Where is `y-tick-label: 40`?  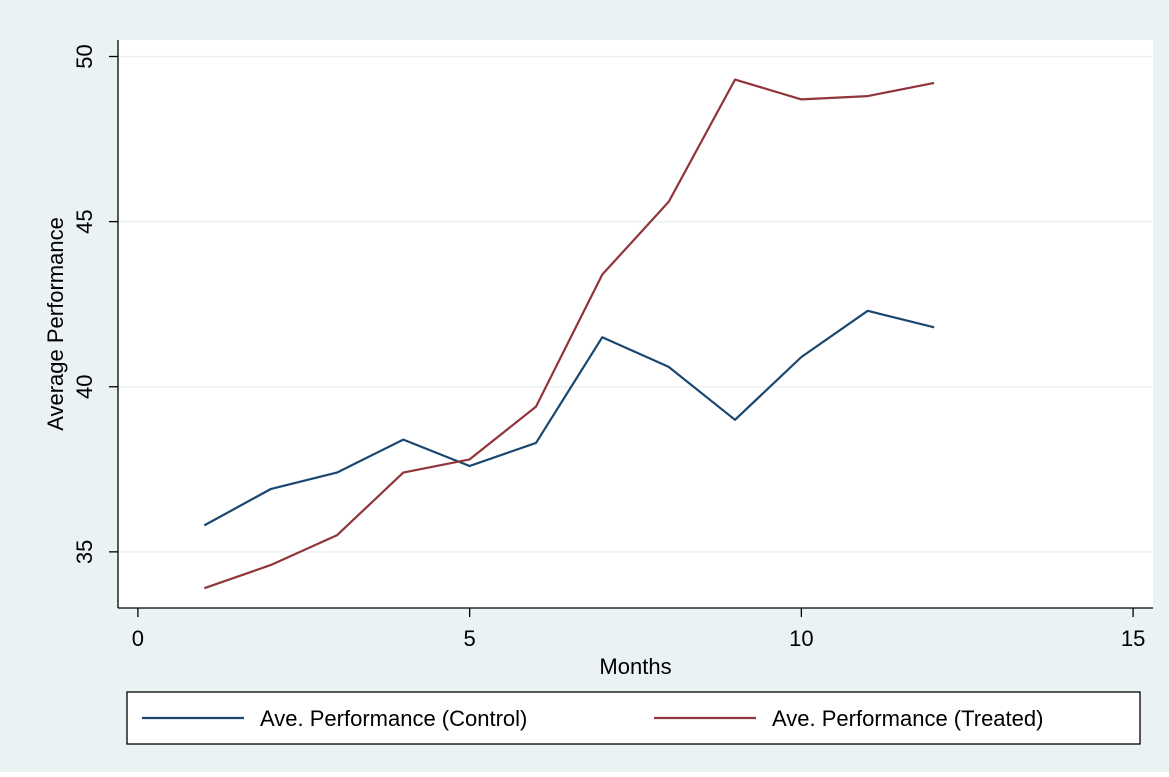 y-tick-label: 40 is located at coordinates (84, 387).